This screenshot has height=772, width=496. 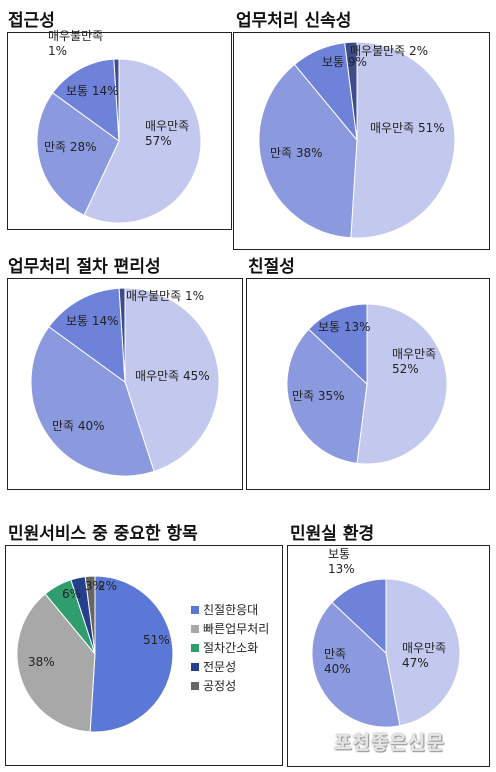 What do you see at coordinates (41, 662) in the screenshot?
I see `pie-label-4-1: 38%` at bounding box center [41, 662].